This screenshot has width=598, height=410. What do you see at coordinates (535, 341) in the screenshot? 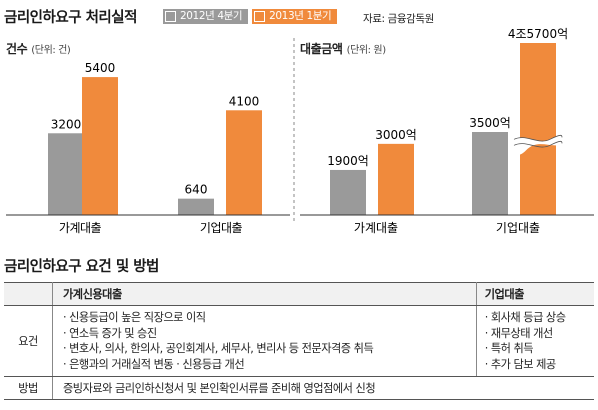
I see `corporate-requirements: · 회사채 등급 상승 · 재무상태 개선 · 특허 취득 · 추가 담보 제공` at bounding box center [535, 341].